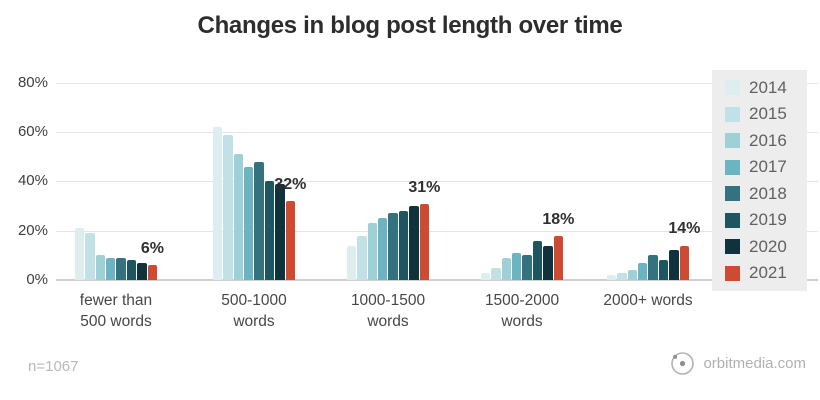 Image resolution: width=820 pixels, height=400 pixels. Describe the element at coordinates (768, 220) in the screenshot. I see `legend-label-2019: 2019` at that location.